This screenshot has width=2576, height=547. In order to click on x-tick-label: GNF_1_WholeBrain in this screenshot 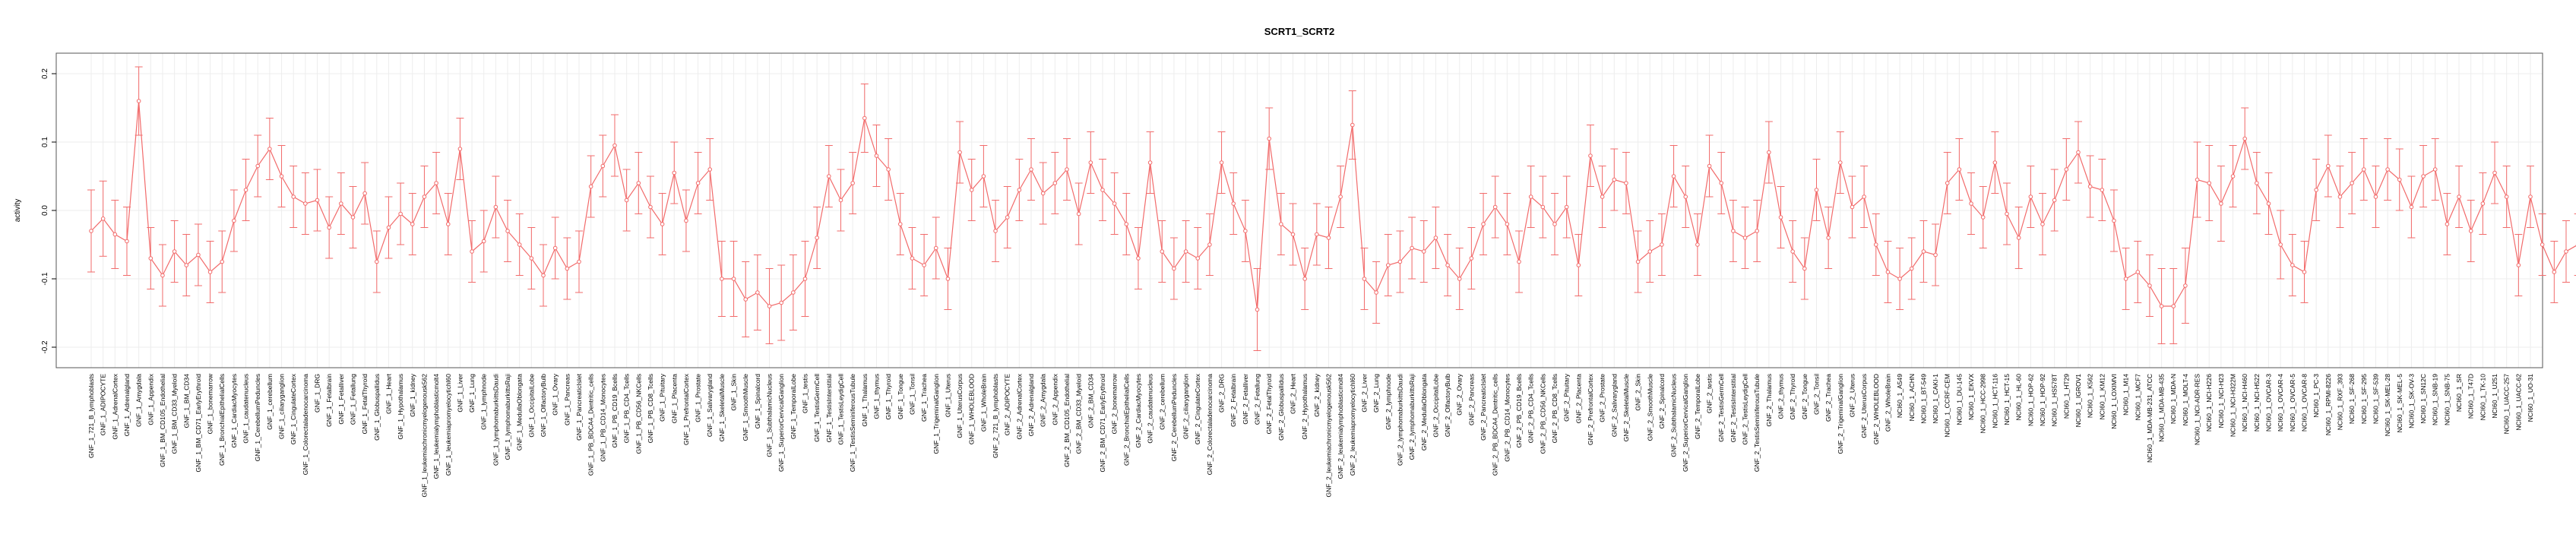, I will do `click(983, 403)`.